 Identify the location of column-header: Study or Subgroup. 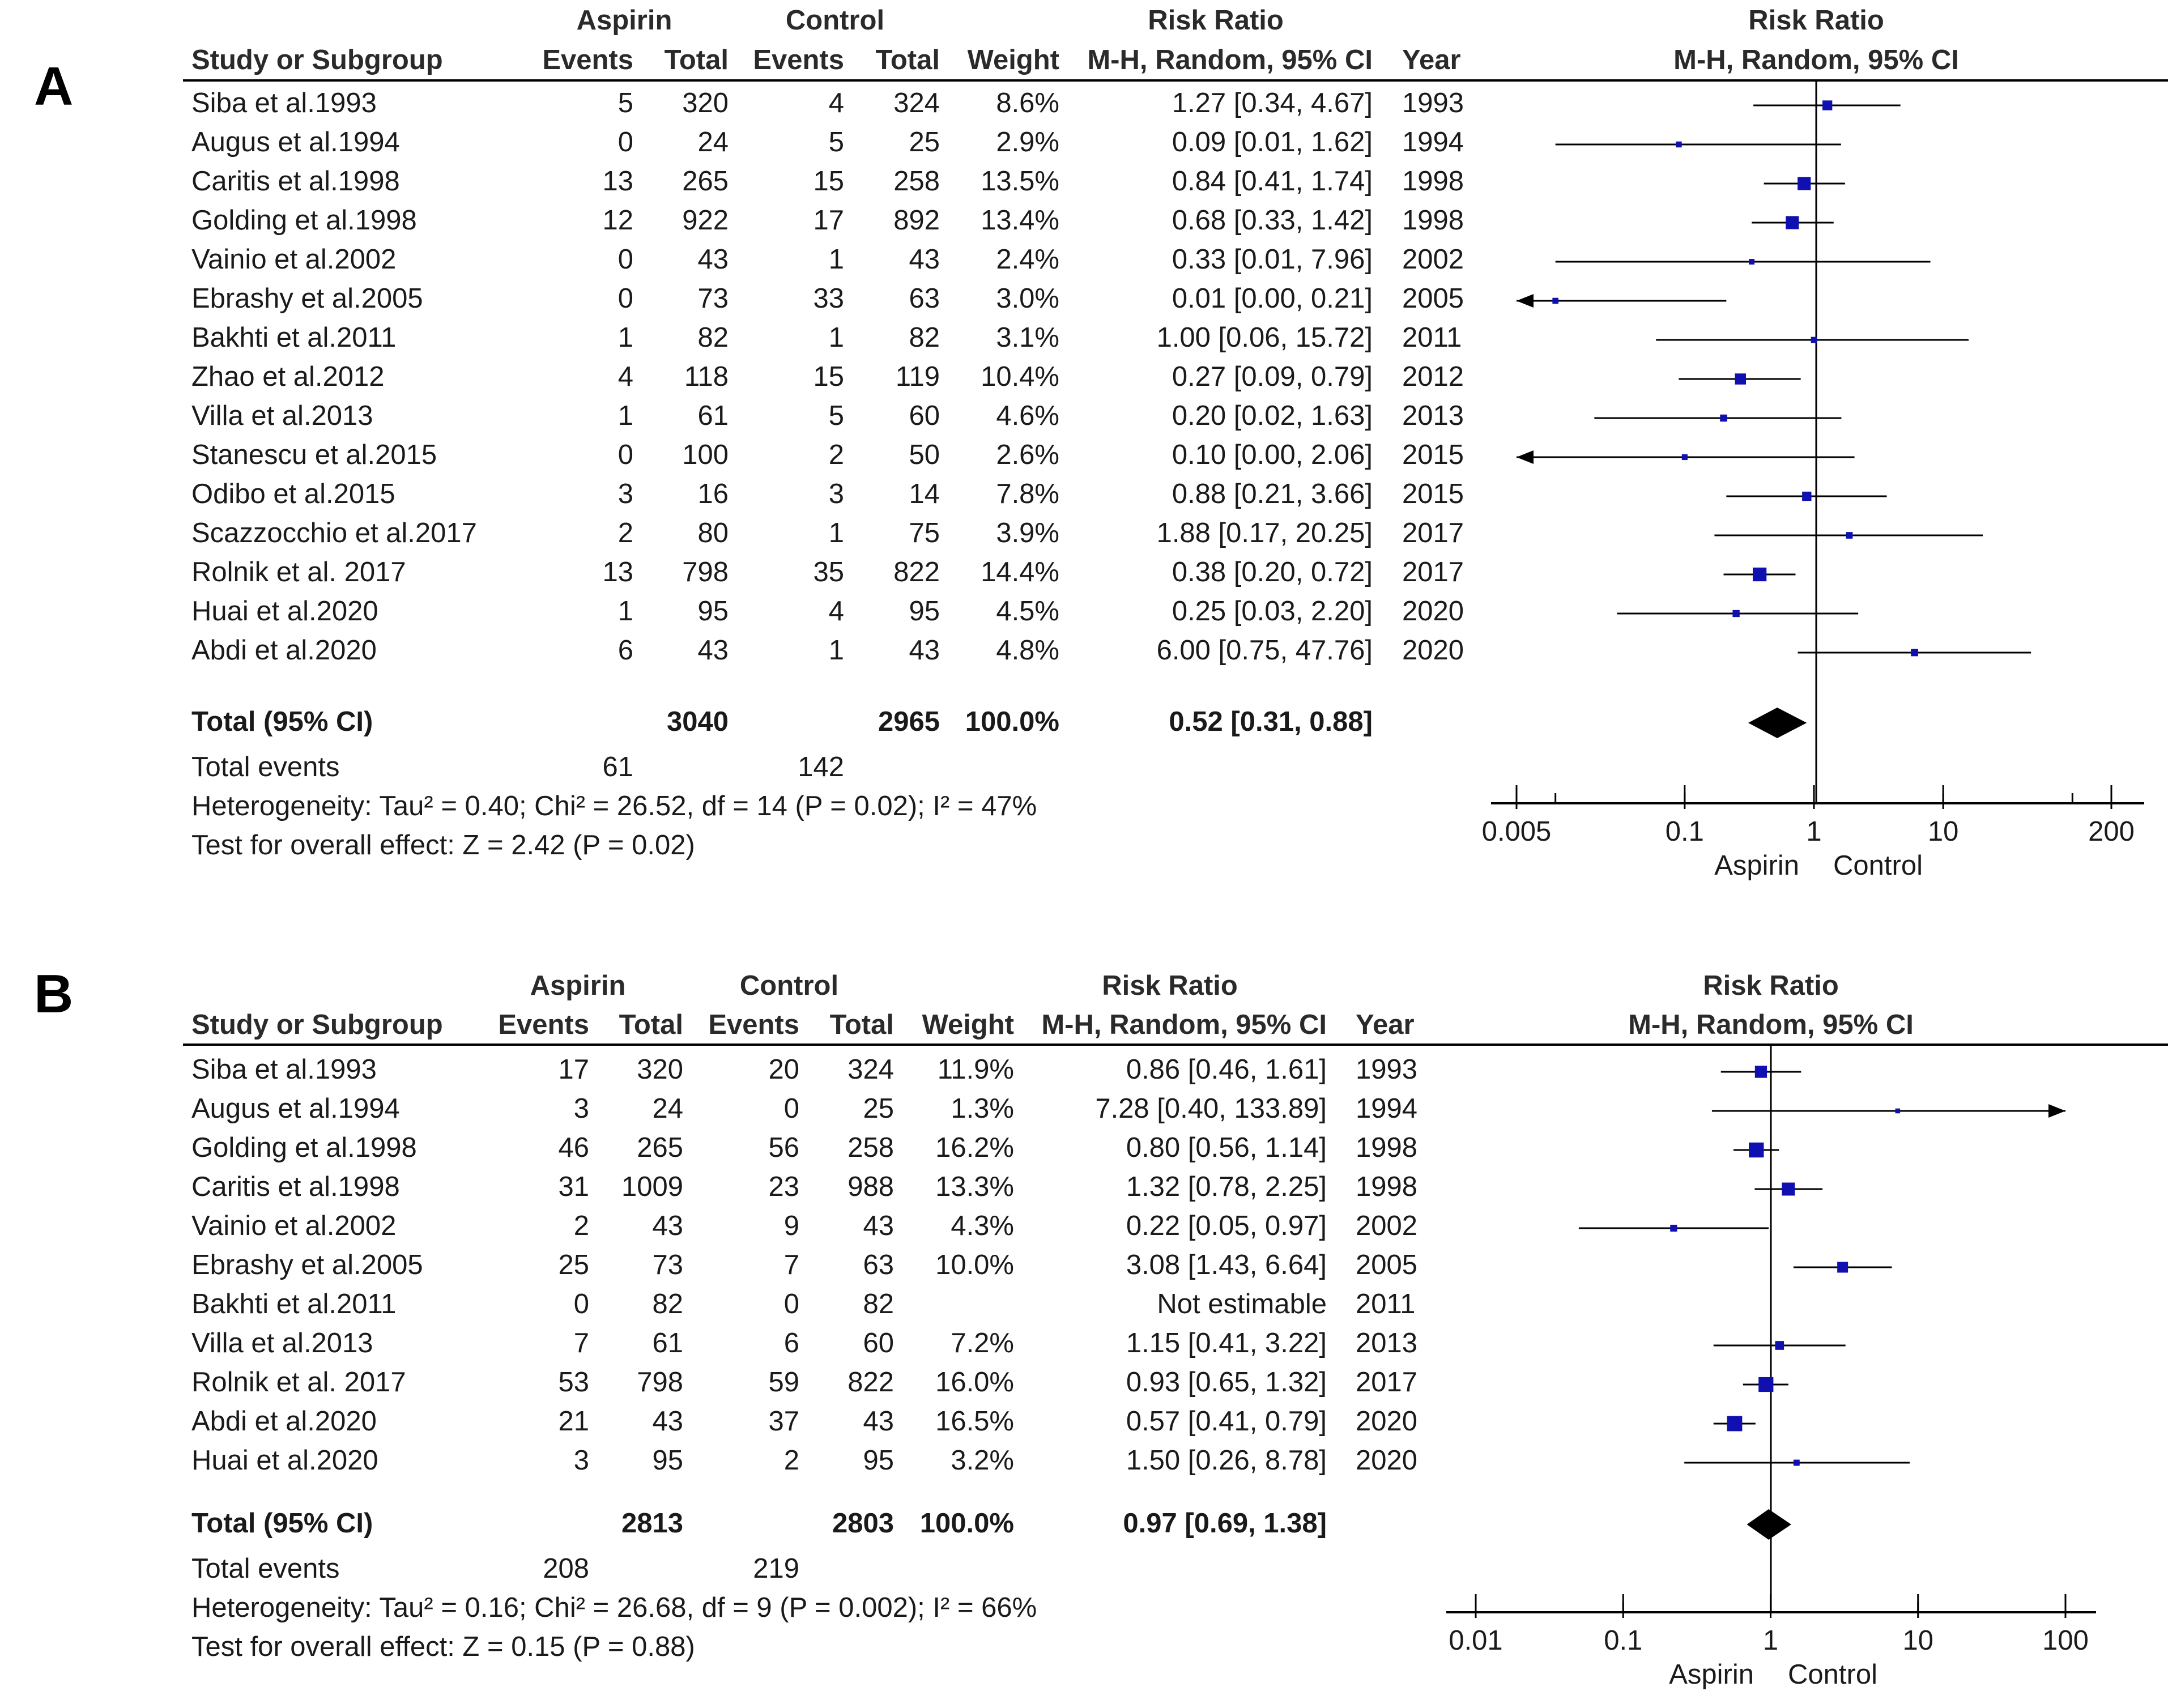
(317, 60).